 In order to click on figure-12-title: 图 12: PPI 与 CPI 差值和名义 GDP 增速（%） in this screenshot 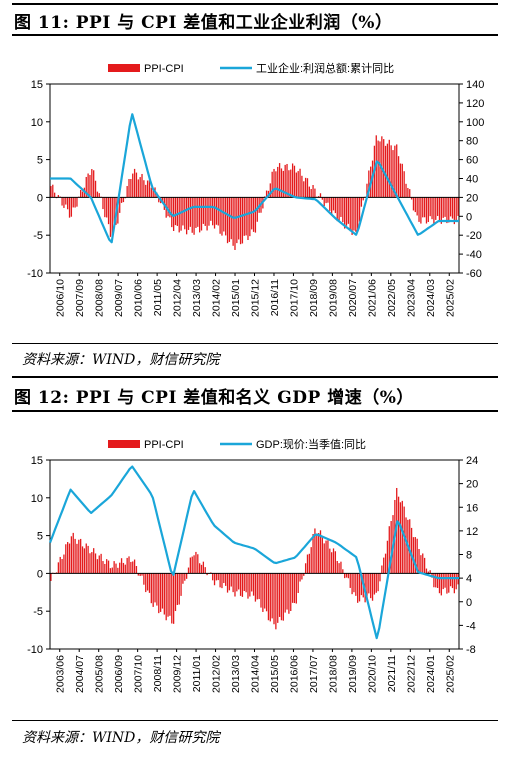, I will do `click(214, 398)`.